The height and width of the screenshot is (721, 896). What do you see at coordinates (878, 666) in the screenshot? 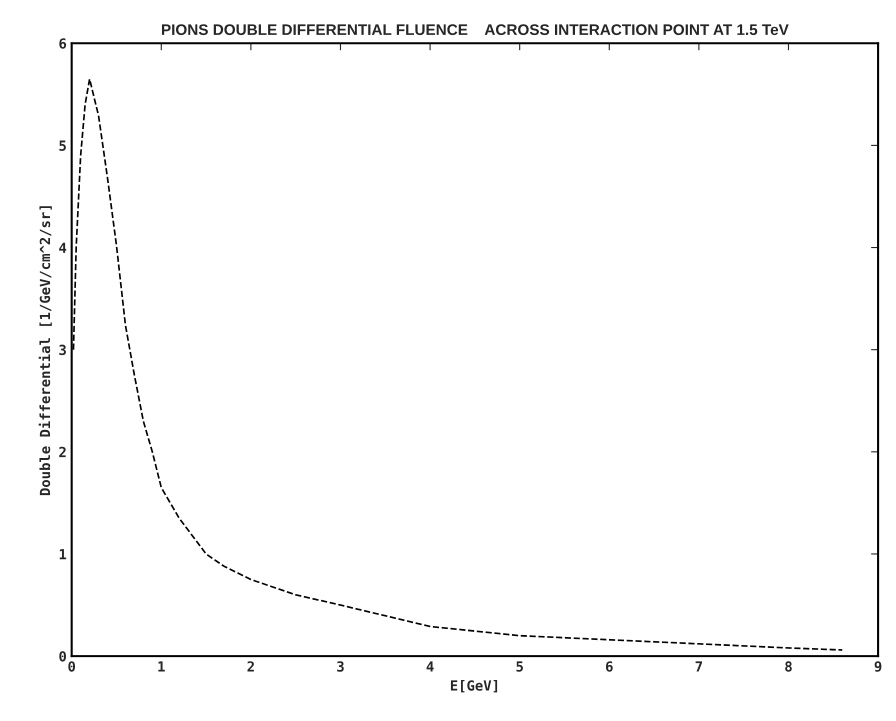
I see `x-tick-label: 9` at bounding box center [878, 666].